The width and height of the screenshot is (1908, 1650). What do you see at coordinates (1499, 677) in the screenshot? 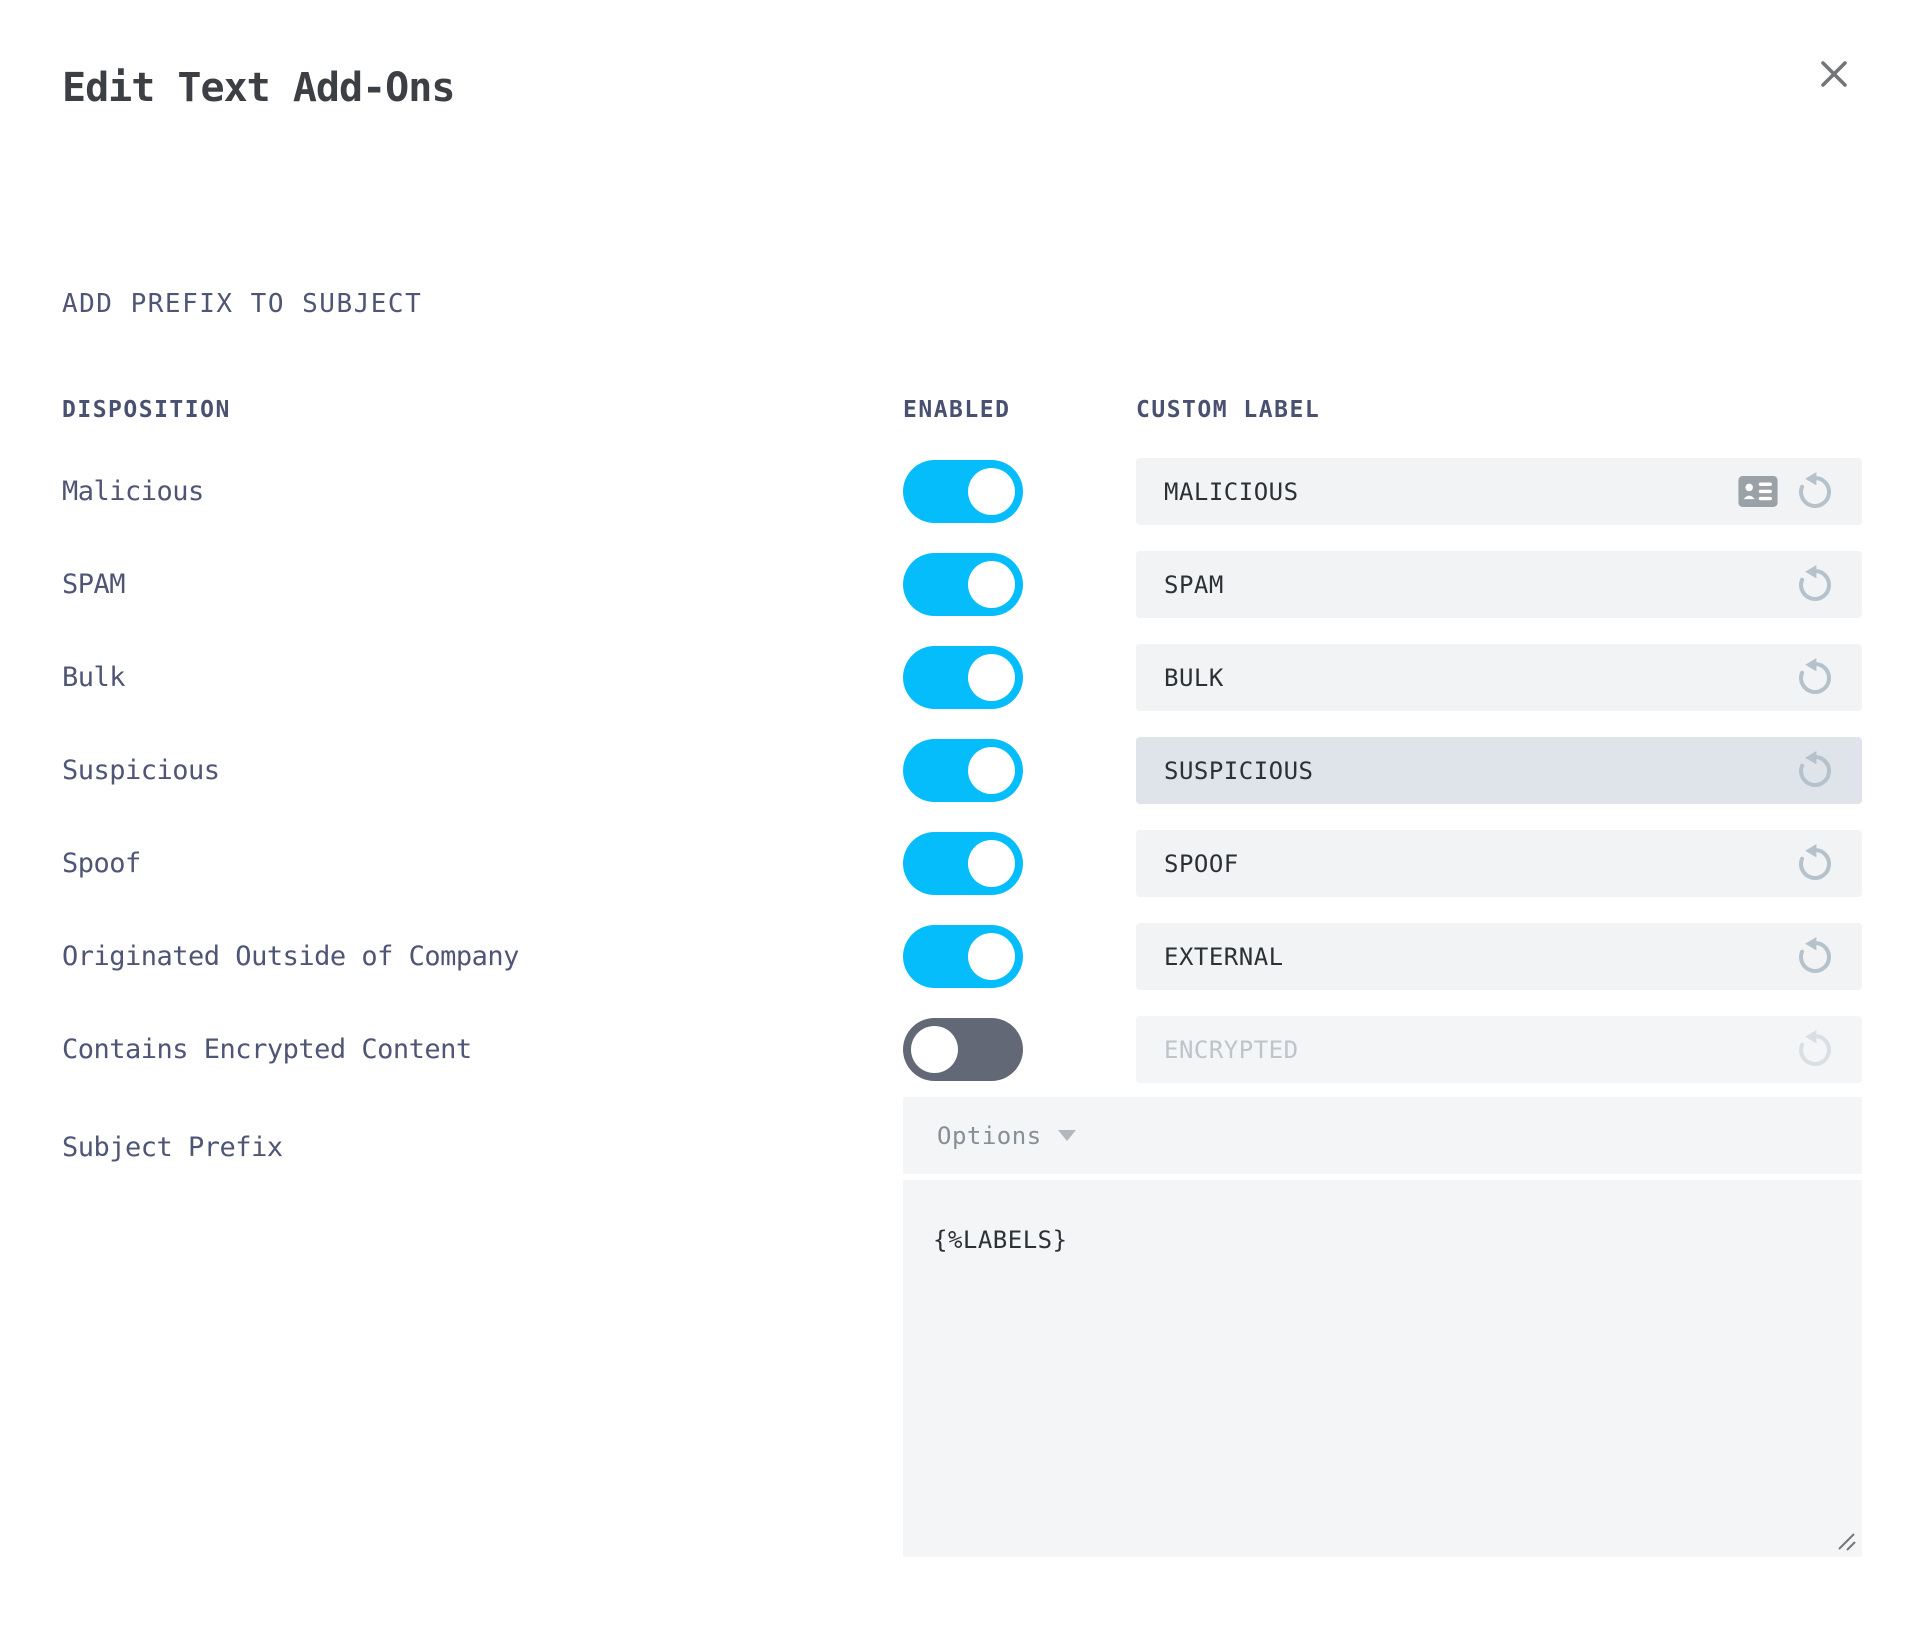
I see `custom-label-input: BULK` at bounding box center [1499, 677].